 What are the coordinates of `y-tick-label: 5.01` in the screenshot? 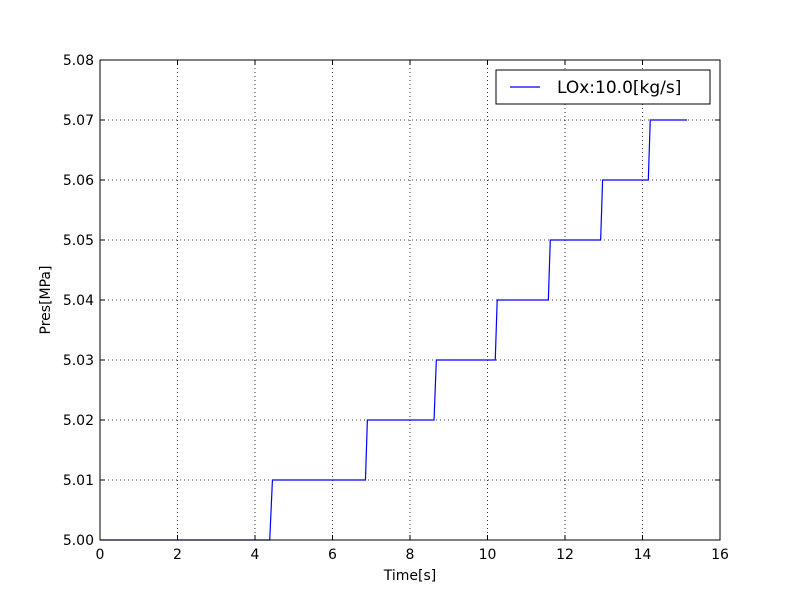 It's located at (78, 481).